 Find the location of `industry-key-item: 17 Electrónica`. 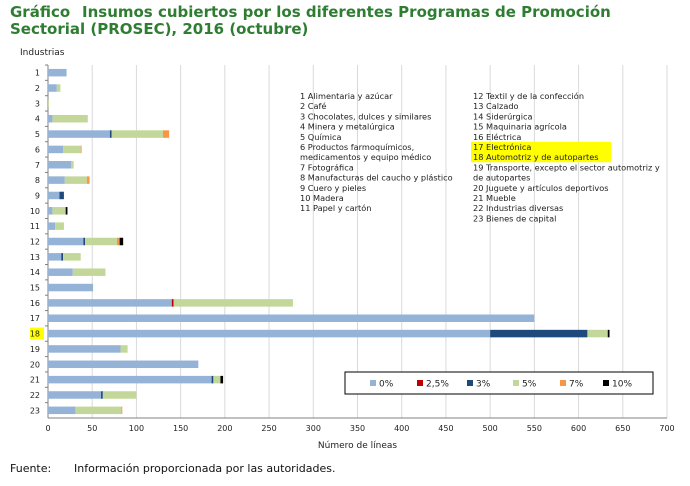

industry-key-item: 17 Electrónica is located at coordinates (502, 147).